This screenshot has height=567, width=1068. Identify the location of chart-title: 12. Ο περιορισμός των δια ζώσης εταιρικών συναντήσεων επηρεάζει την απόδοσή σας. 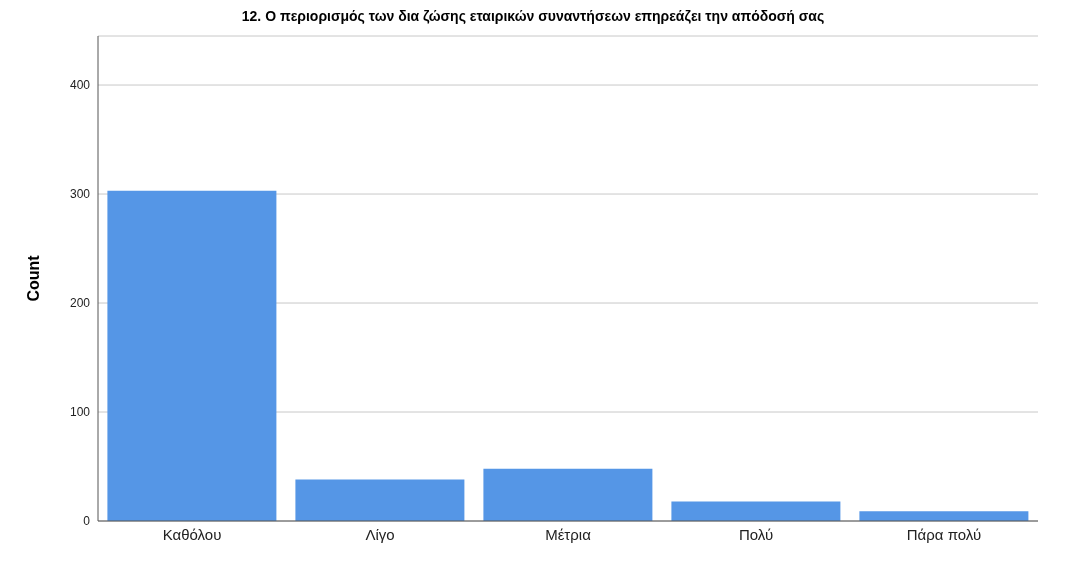
(533, 17).